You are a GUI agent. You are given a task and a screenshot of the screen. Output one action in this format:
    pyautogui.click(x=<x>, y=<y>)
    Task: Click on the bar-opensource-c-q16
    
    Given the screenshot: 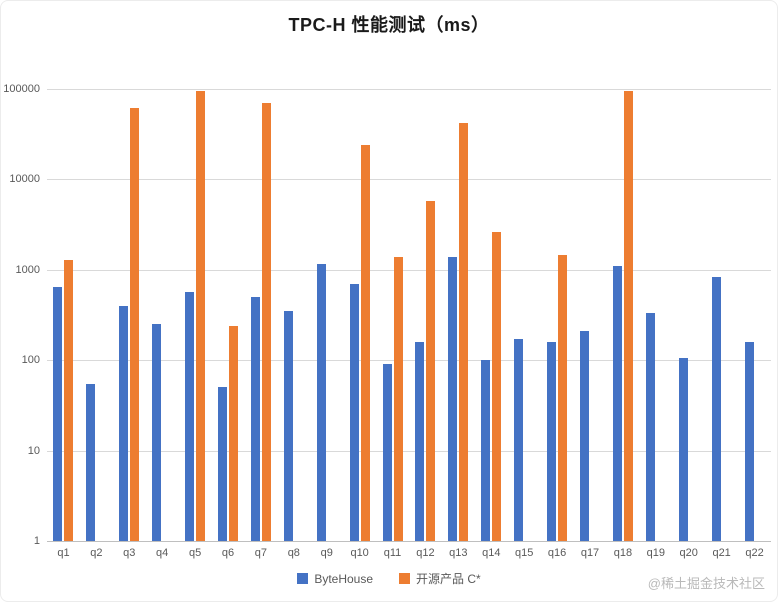 What is the action you would take?
    pyautogui.click(x=563, y=398)
    